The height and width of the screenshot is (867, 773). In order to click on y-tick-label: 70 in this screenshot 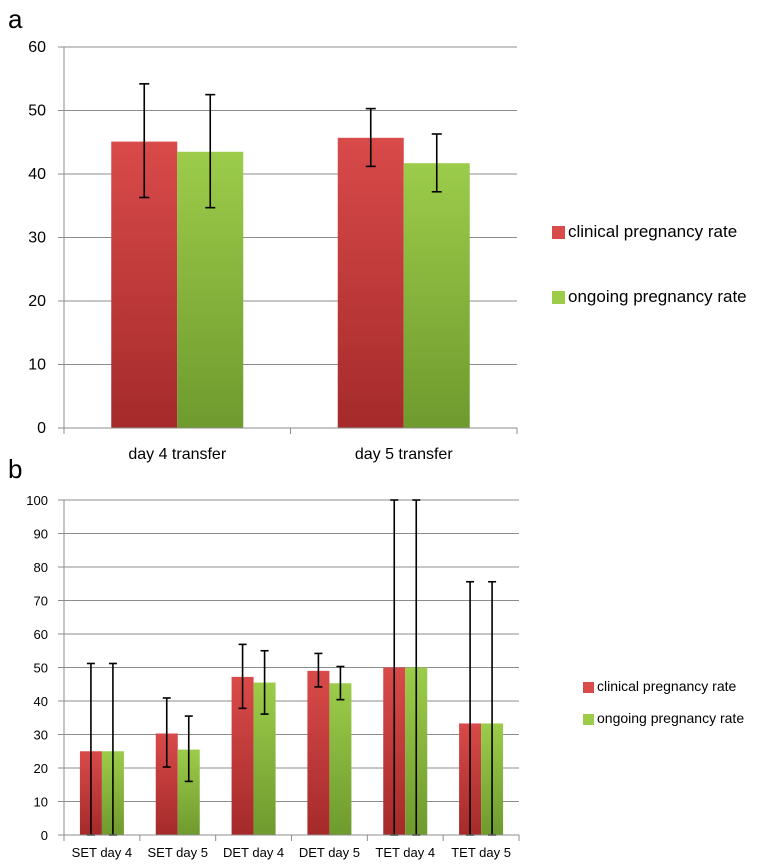, I will do `click(41, 601)`.